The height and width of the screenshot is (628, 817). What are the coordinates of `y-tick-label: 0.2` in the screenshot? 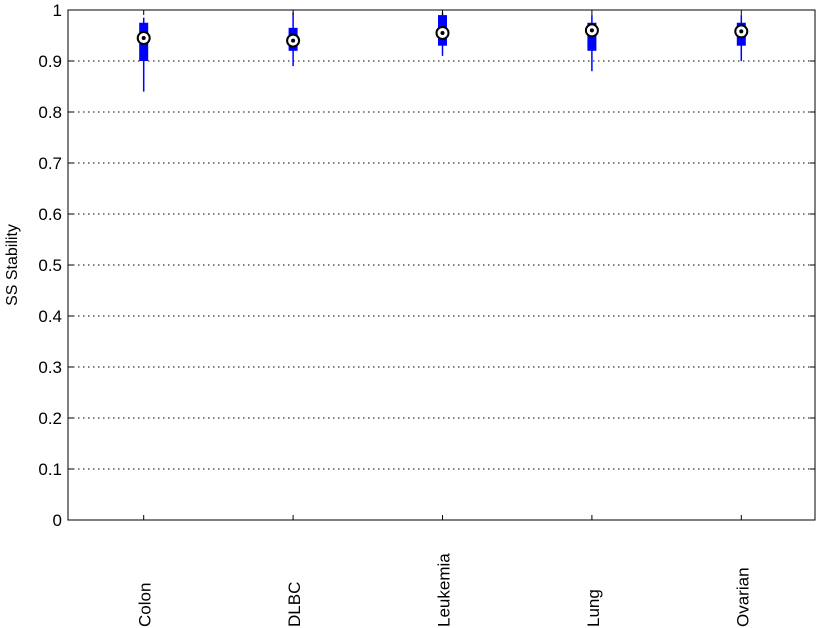 It's located at (50, 418).